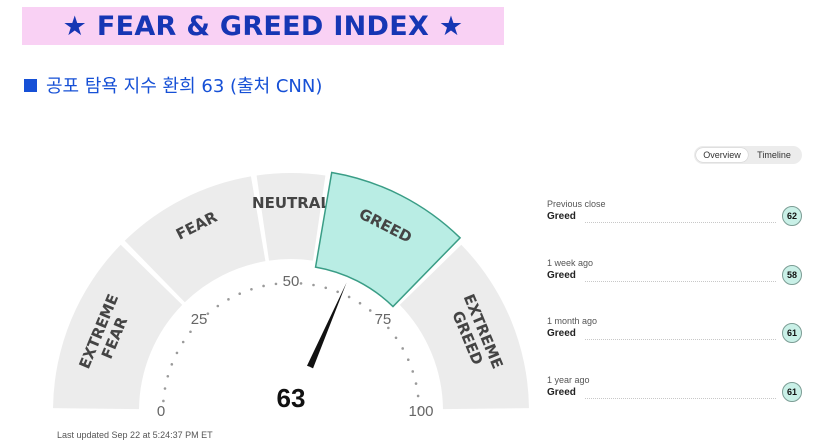  I want to click on tab-overview: Overview, so click(722, 155).